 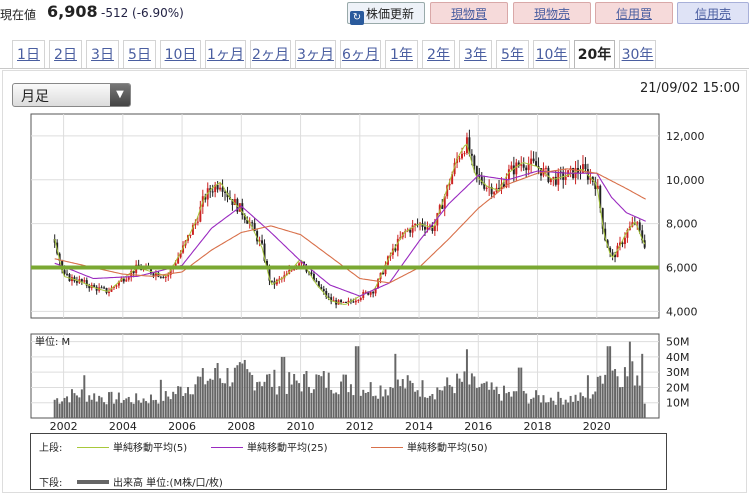 What do you see at coordinates (438, 54) in the screenshot?
I see `tab-2年: 2年` at bounding box center [438, 54].